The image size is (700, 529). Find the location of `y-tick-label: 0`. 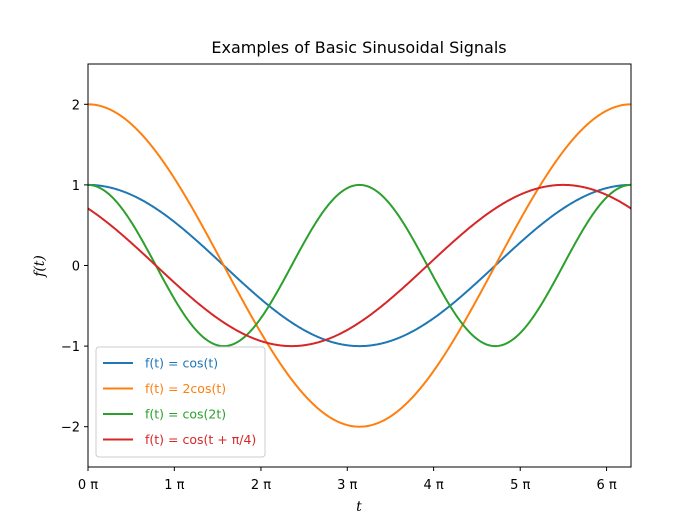

y-tick-label: 0 is located at coordinates (76, 267).